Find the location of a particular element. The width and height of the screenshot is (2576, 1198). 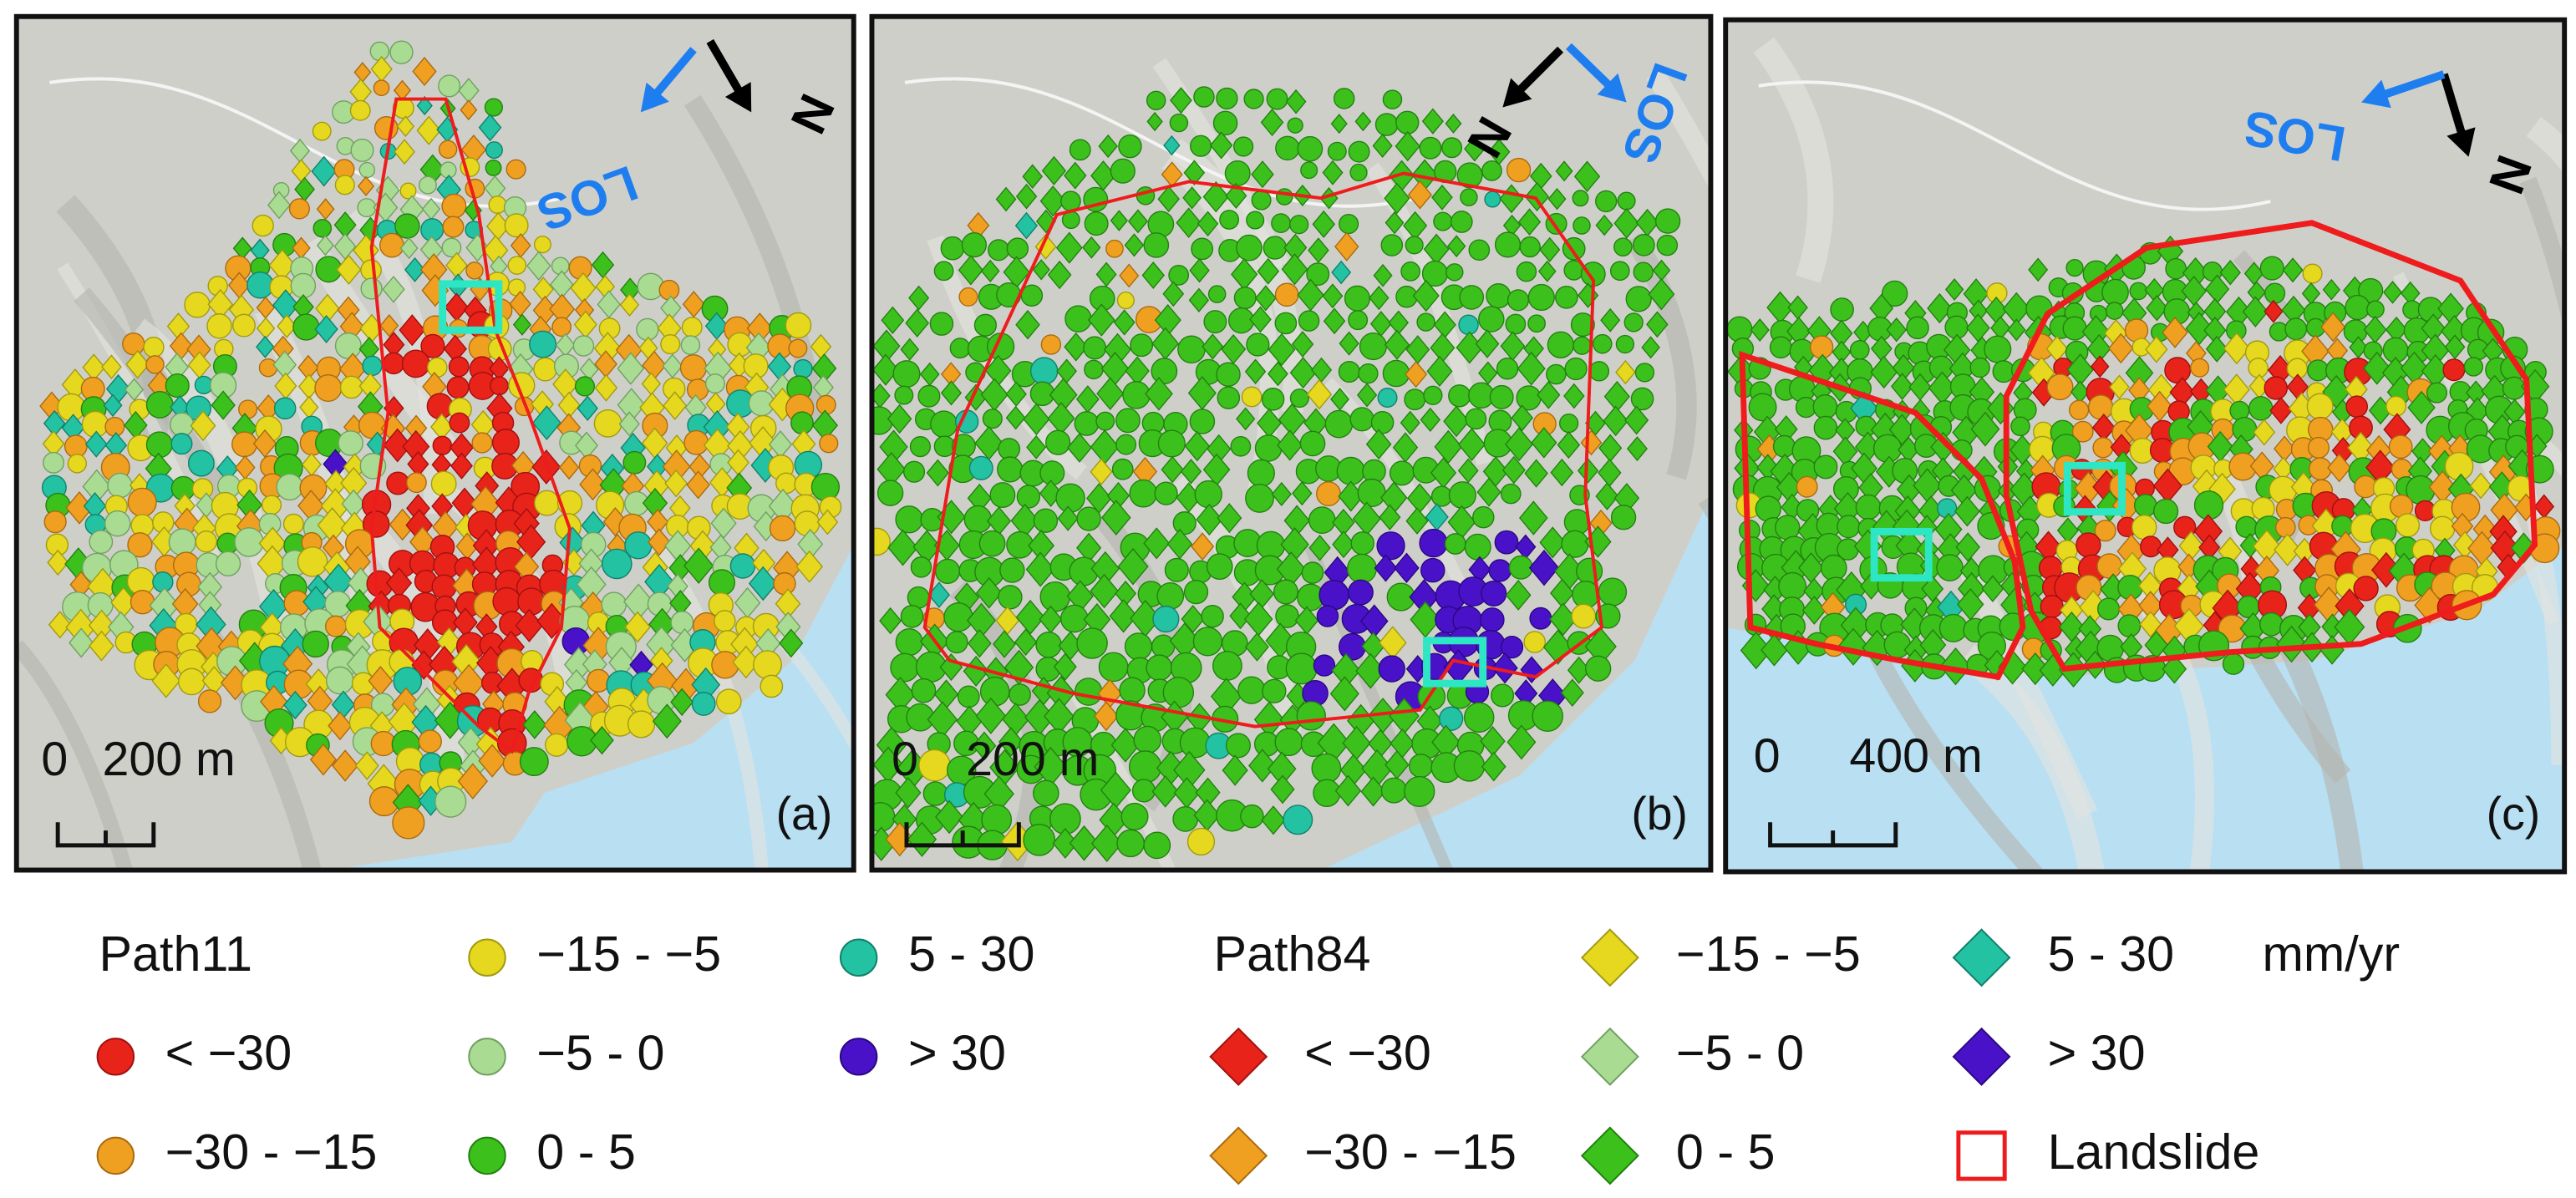

measurement-points is located at coordinates (2143, 462).